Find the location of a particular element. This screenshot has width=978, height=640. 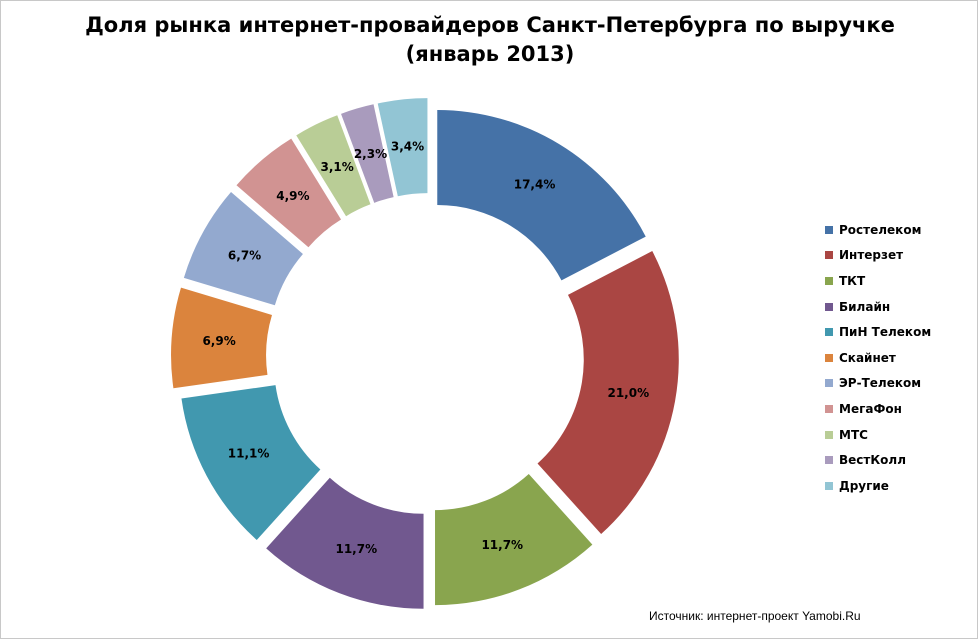

source-note: Источник: интернет-проект Yamobi.Ru is located at coordinates (755, 616).